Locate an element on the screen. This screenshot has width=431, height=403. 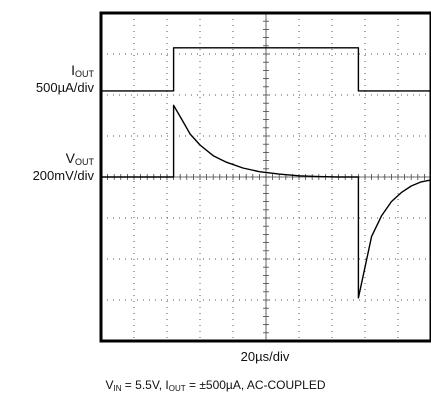
test-conditions-caption: VIN = 5.5V, IOUT = ±500µA, AC-COUPLED is located at coordinates (215, 385).